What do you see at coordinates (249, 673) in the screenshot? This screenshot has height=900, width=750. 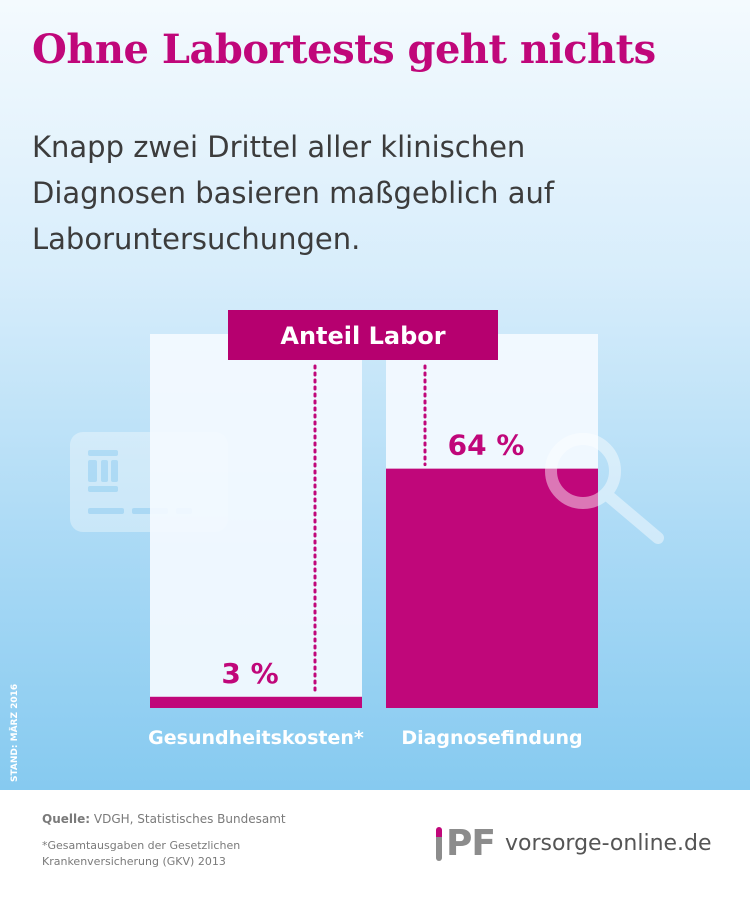 I see `value-label-gesundheitskosten: 3 %` at bounding box center [249, 673].